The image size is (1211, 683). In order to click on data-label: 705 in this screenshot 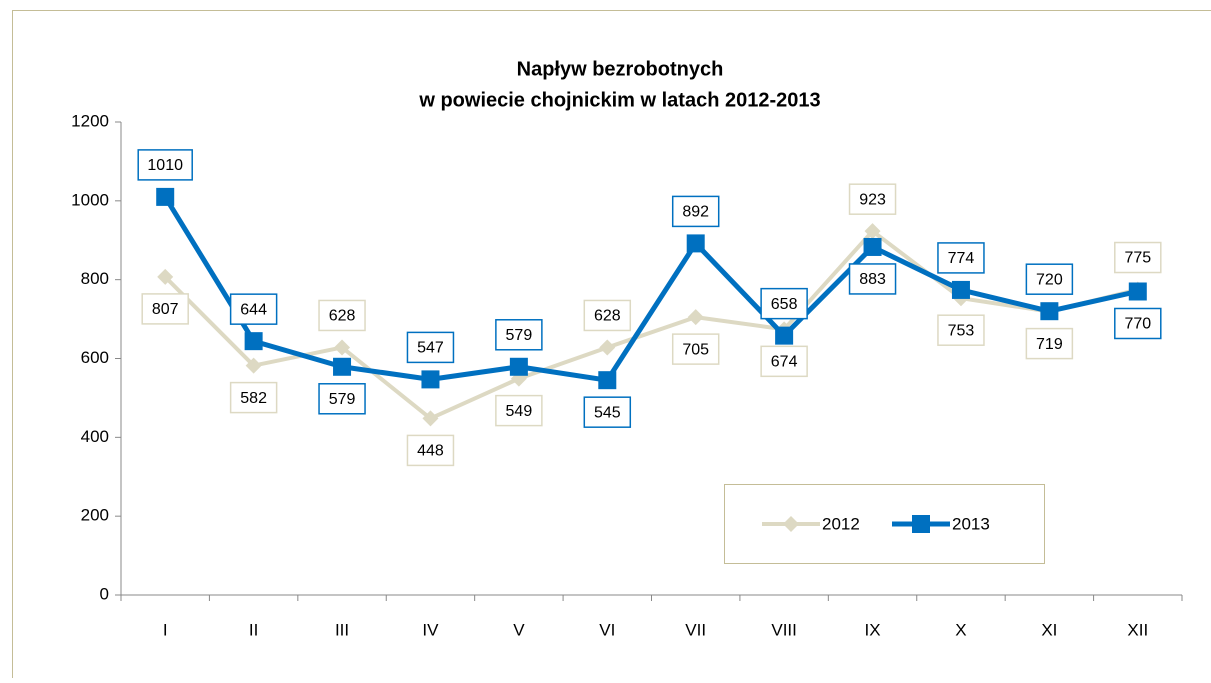, I will do `click(695, 349)`.